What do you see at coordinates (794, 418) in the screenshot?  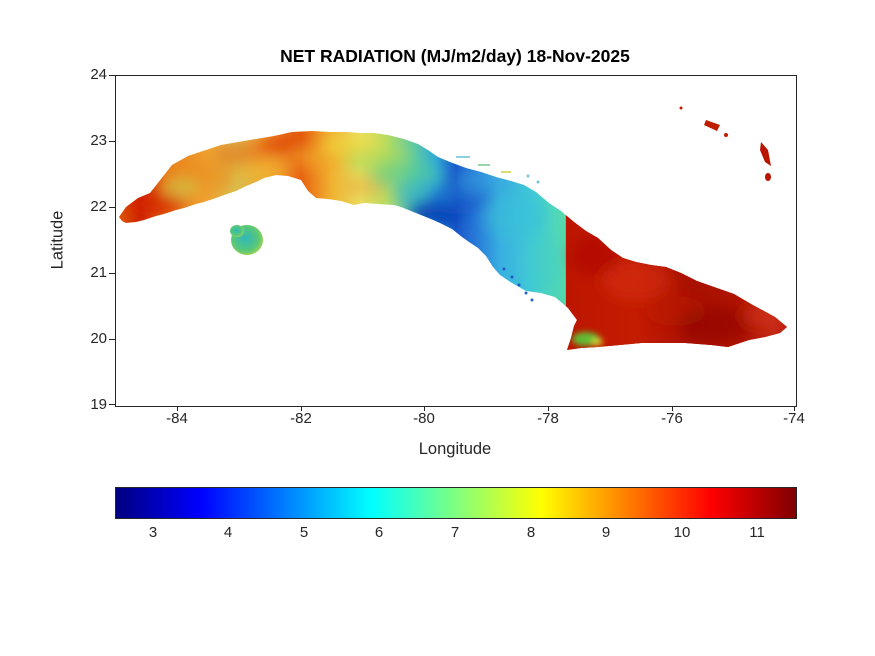 I see `x-tick-label: -74` at bounding box center [794, 418].